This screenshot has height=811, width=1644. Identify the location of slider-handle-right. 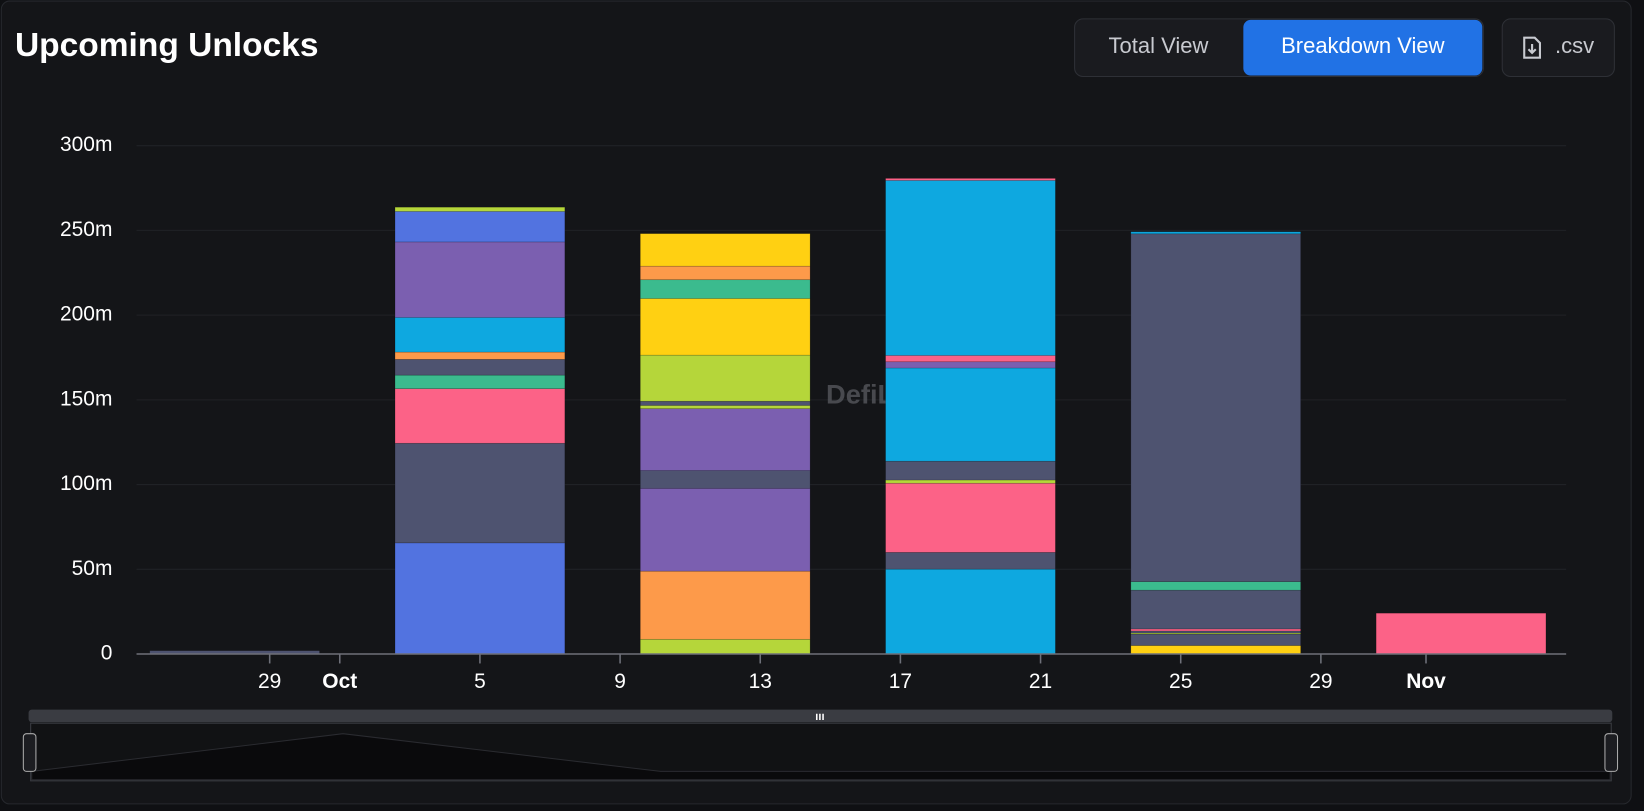
(1611, 752).